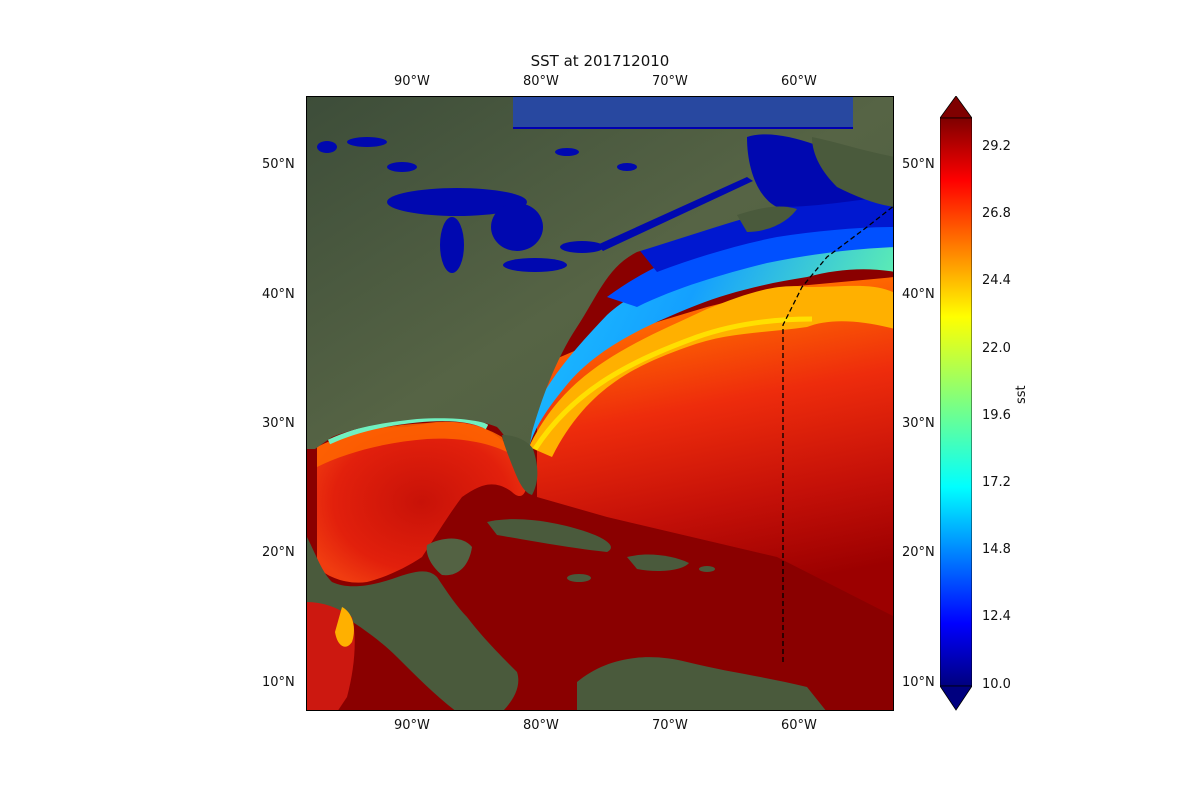 This screenshot has height=800, width=1200. I want to click on colorbar-tick: 29.2, so click(996, 146).